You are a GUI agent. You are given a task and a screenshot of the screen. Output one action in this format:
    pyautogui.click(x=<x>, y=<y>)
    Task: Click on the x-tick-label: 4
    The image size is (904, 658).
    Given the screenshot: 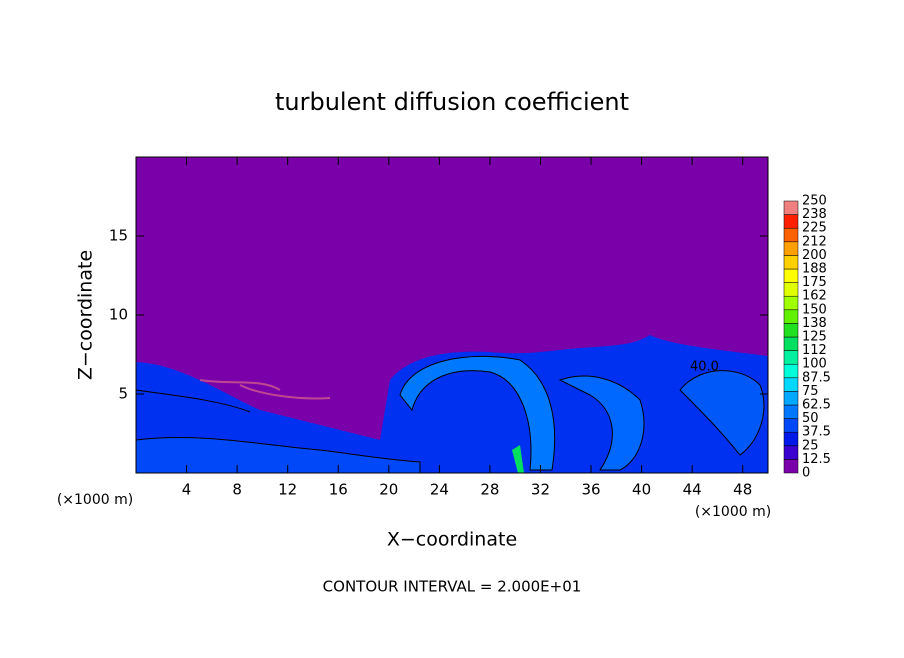 What is the action you would take?
    pyautogui.click(x=187, y=490)
    